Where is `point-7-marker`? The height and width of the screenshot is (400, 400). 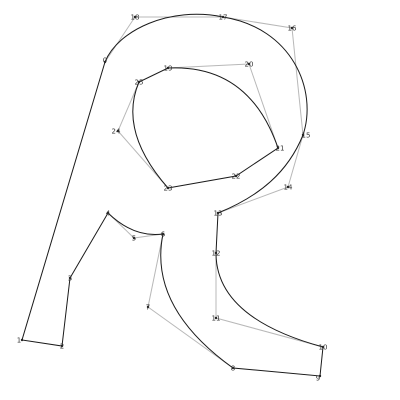
point-7-marker is located at coordinates (148, 307).